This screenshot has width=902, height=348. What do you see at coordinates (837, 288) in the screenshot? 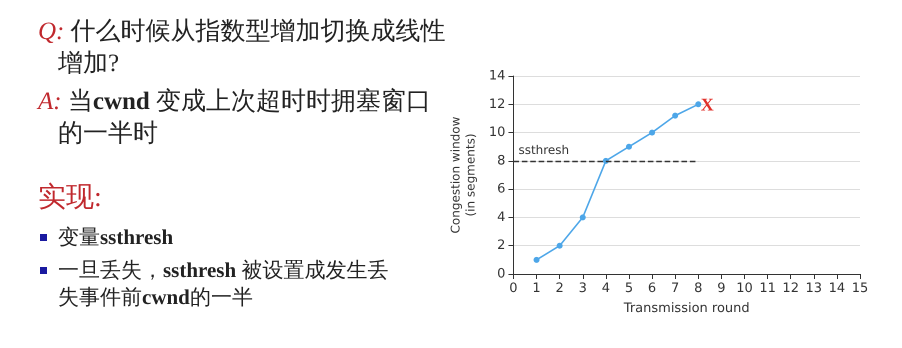
I see `x-tick-label: 14` at bounding box center [837, 288].